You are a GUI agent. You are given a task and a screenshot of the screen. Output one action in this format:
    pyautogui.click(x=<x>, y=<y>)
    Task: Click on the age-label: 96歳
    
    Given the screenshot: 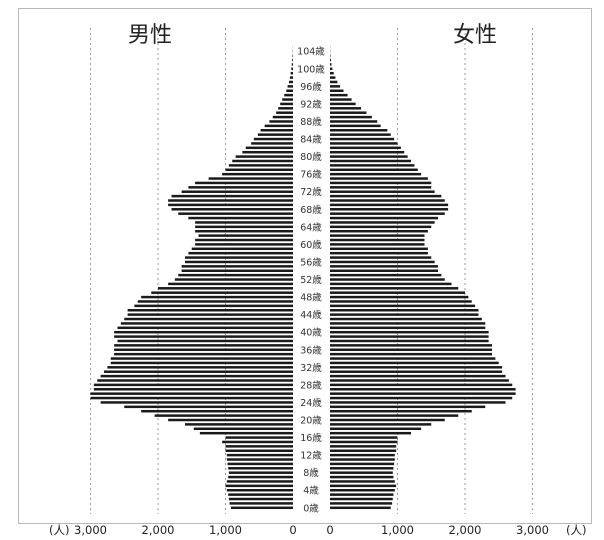 What is the action you would take?
    pyautogui.click(x=311, y=87)
    